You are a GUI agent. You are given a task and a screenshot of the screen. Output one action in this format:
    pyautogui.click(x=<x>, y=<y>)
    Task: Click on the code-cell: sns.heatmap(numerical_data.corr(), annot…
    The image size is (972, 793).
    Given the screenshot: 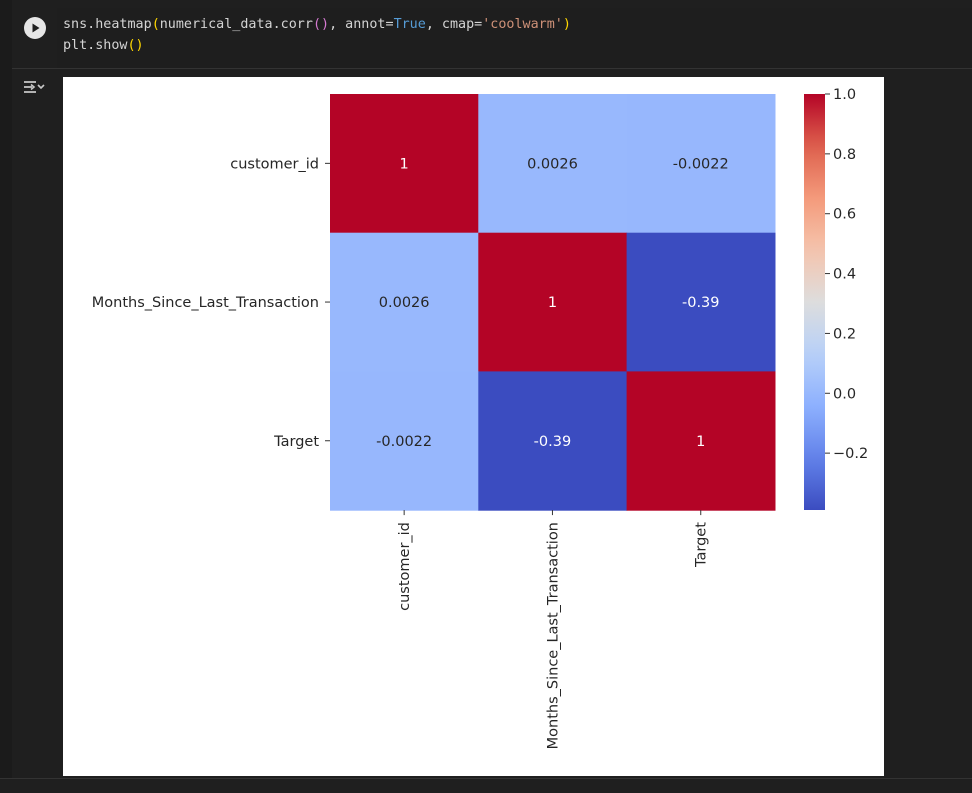 What is the action you would take?
    pyautogui.click(x=492, y=34)
    